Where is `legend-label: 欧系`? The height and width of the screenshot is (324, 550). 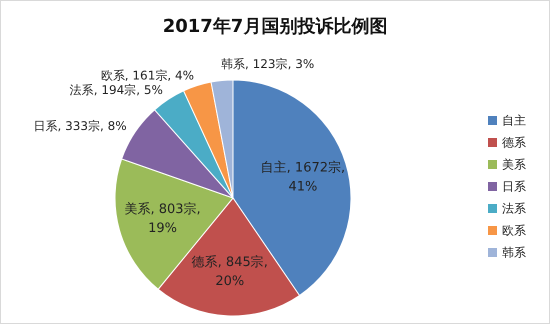 legend-label: 欧系 is located at coordinates (514, 230).